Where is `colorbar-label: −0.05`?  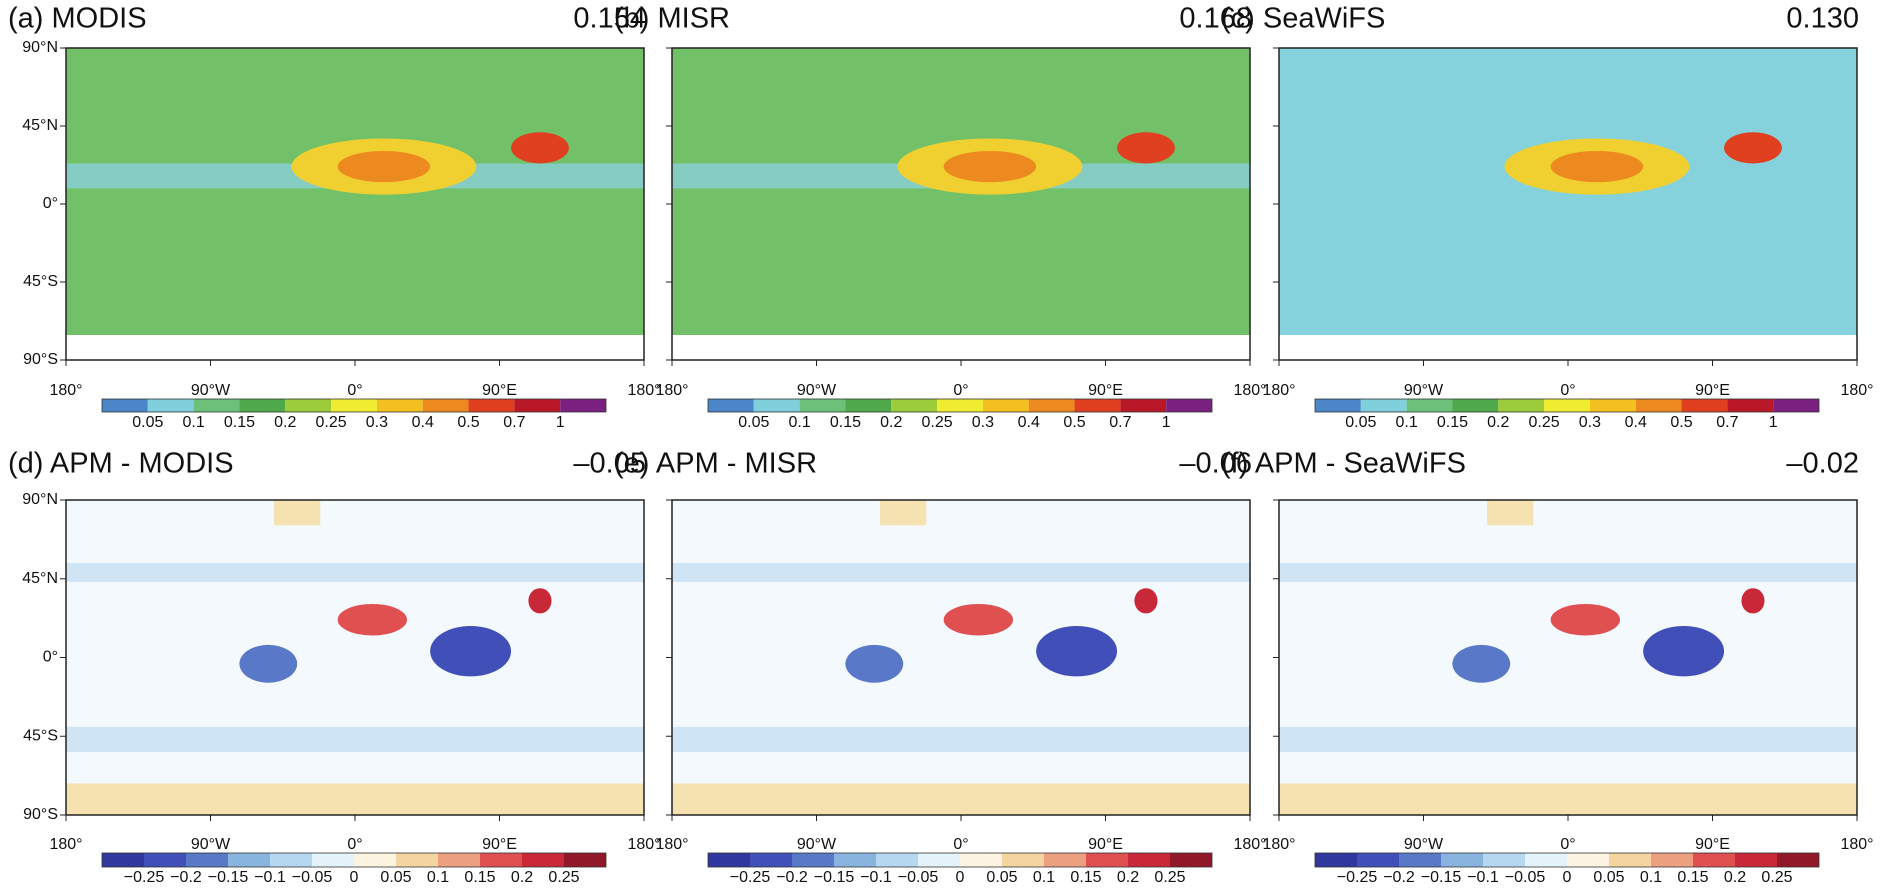
colorbar-label: −0.05 is located at coordinates (918, 877).